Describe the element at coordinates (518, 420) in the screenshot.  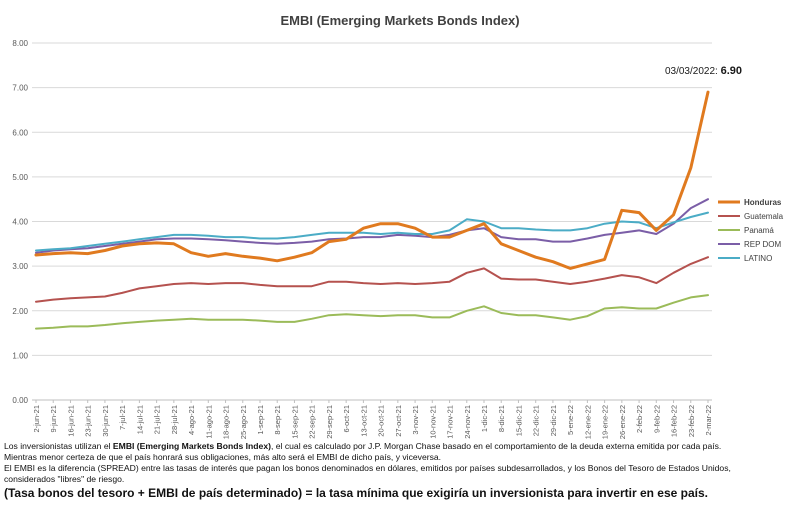
I see `x-tick-label: 15-dic-21` at that location.